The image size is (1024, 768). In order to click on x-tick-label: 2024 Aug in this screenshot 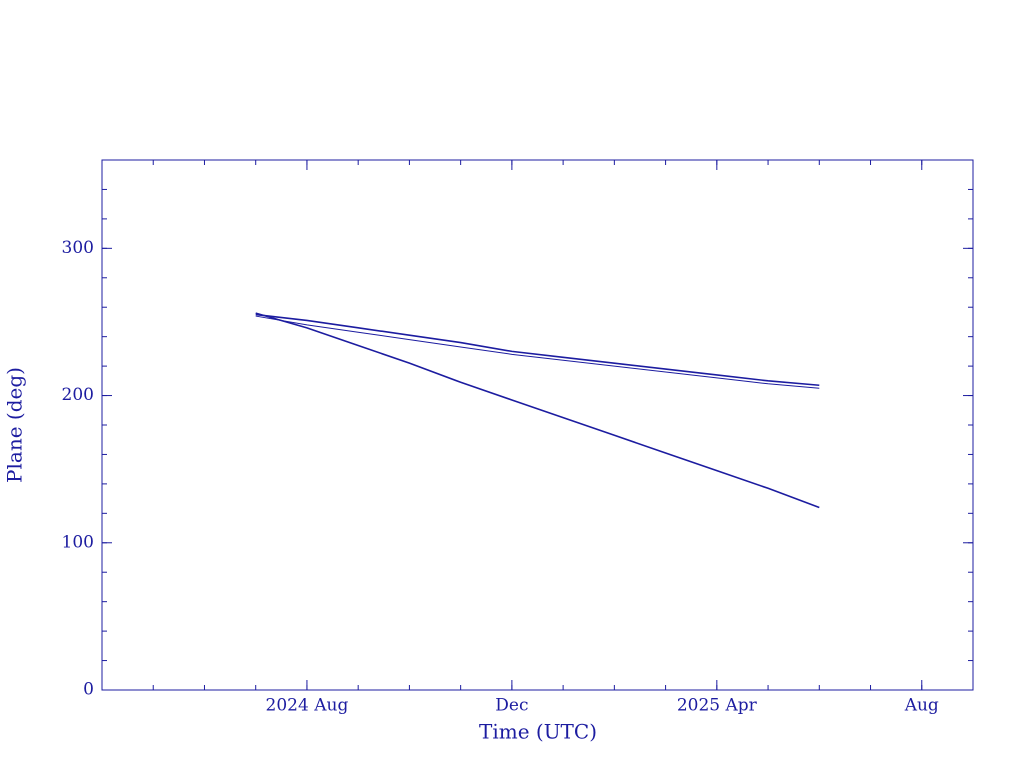, I will do `click(307, 706)`.